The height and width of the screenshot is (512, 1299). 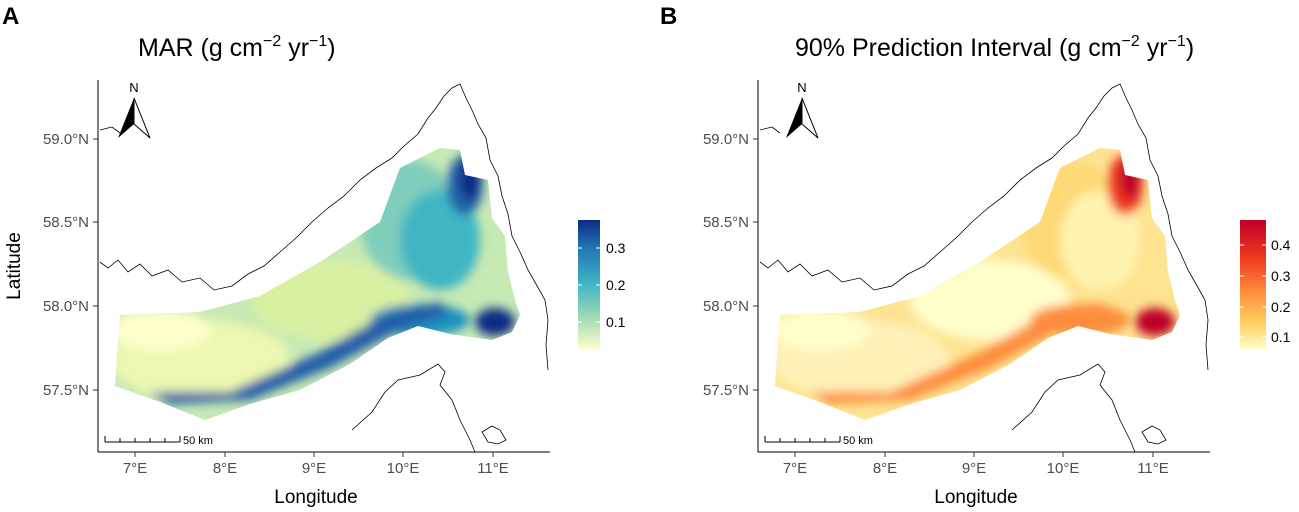 I want to click on panel-title: MAR (g cm−2 yr−1), so click(x=237, y=47).